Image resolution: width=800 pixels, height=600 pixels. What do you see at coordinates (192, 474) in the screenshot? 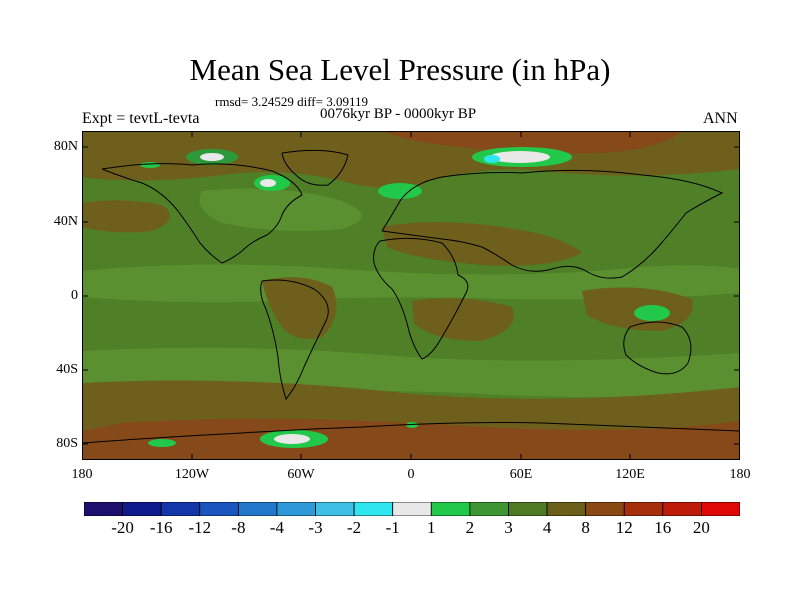
I see `lon-tick-120w: 120W` at bounding box center [192, 474].